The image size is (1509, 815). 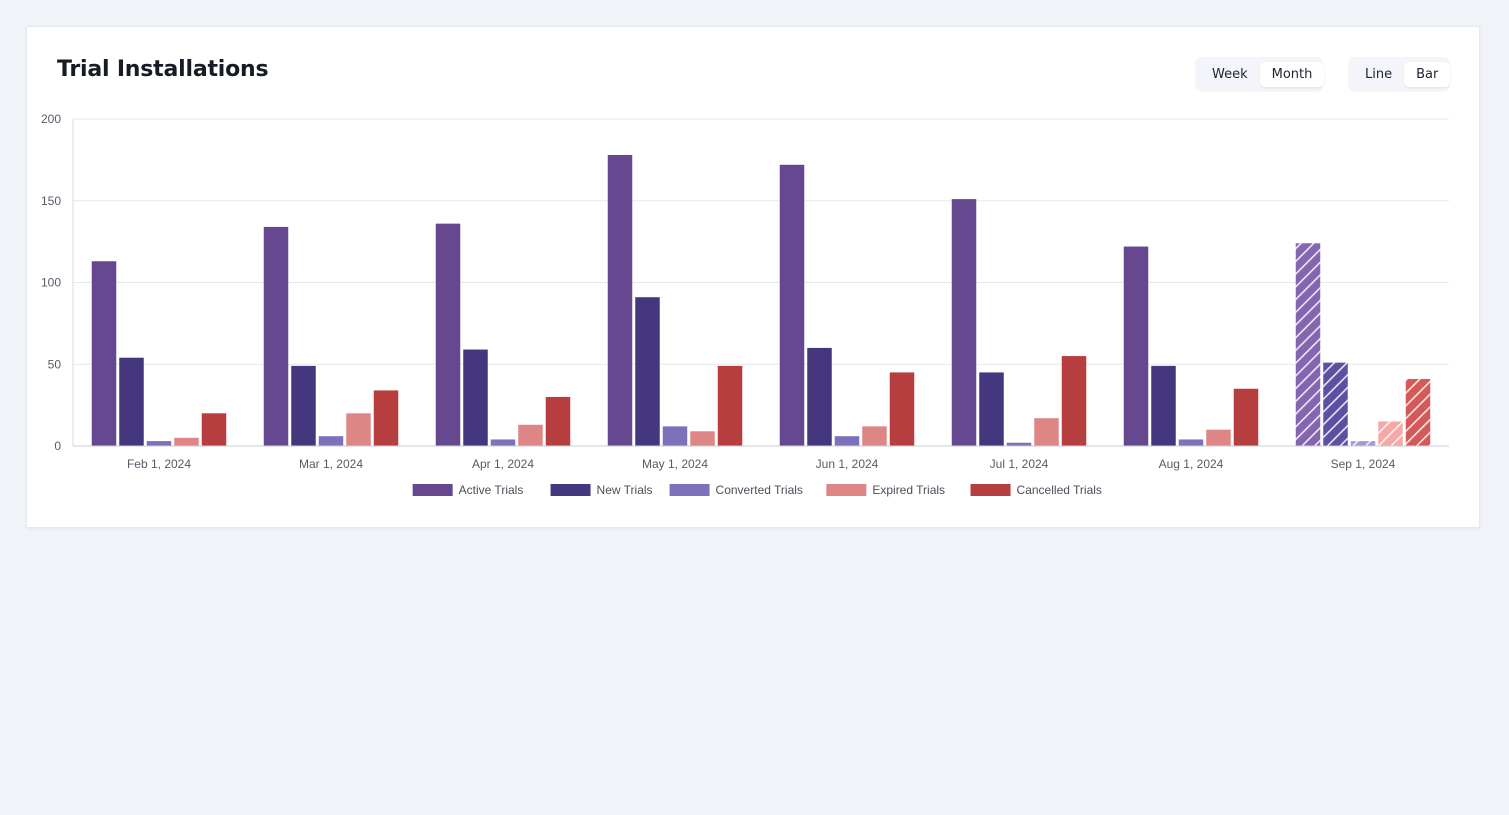 What do you see at coordinates (1059, 490) in the screenshot?
I see `legend-label: Cancelled Trials` at bounding box center [1059, 490].